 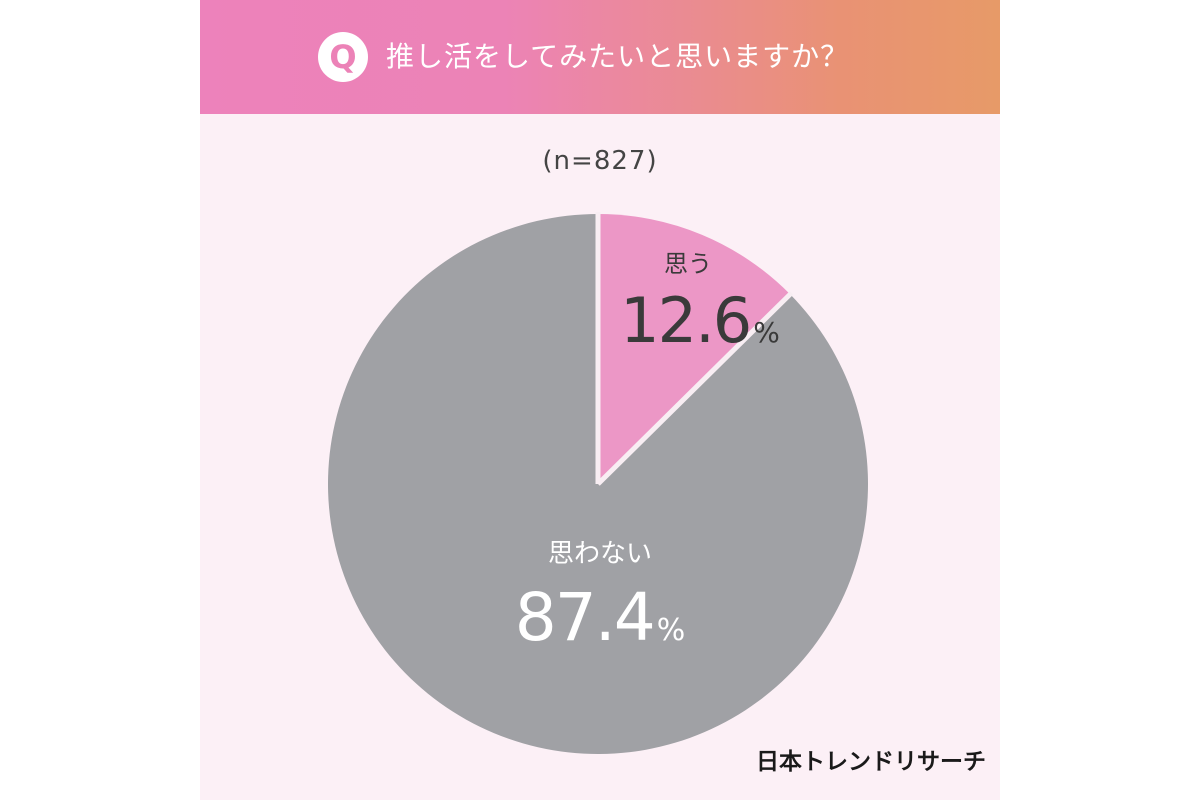 I want to click on slice-separator, so click(x=695, y=388).